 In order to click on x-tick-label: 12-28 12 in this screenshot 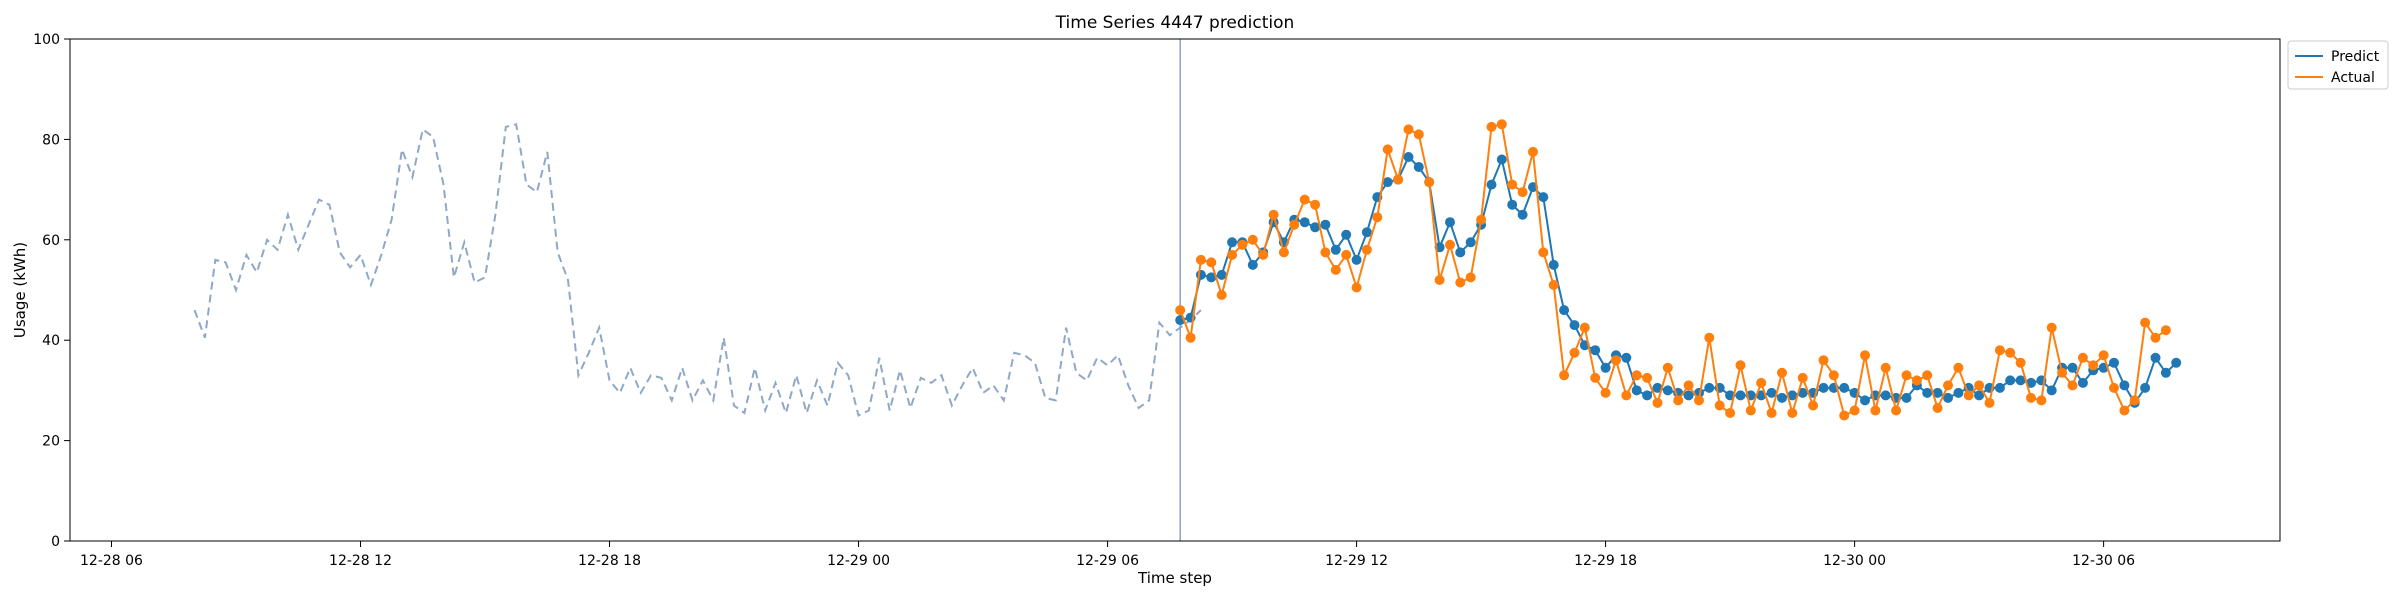, I will do `click(360, 561)`.